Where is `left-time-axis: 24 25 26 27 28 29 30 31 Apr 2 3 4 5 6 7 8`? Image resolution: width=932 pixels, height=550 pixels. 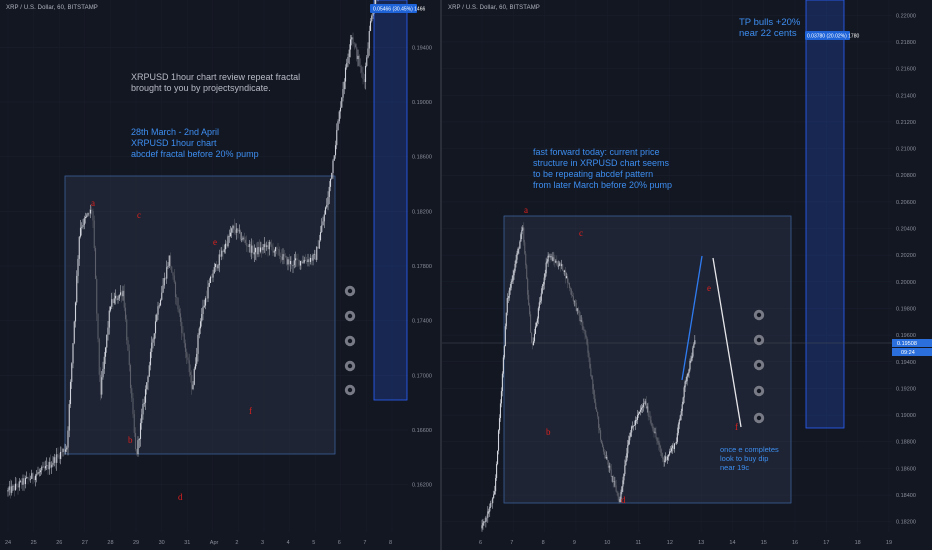
left-time-axis: 24 25 26 27 28 29 30 31 Apr 2 3 4 5 6 7 8 is located at coordinates (204, 541).